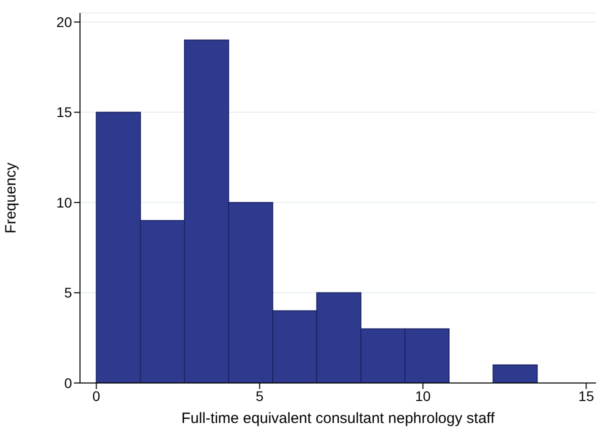  I want to click on y-axis-title: Frequency, so click(11, 198).